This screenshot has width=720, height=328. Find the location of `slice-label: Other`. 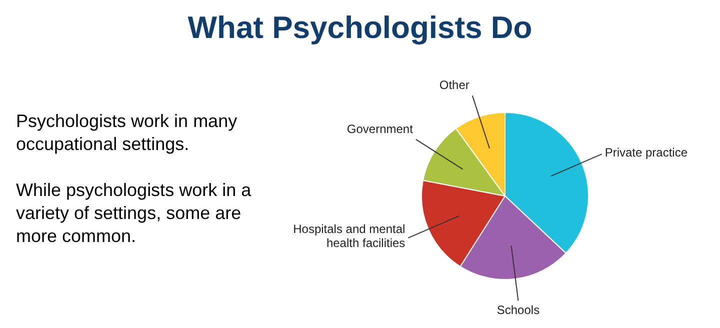

slice-label: Other is located at coordinates (454, 85).